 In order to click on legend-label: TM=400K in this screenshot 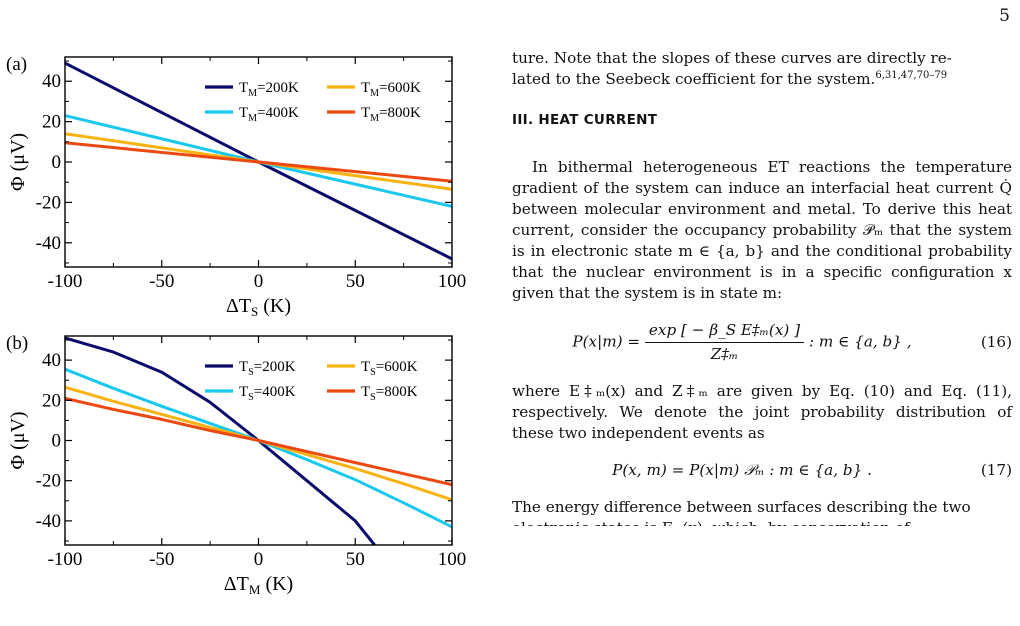, I will do `click(269, 114)`.